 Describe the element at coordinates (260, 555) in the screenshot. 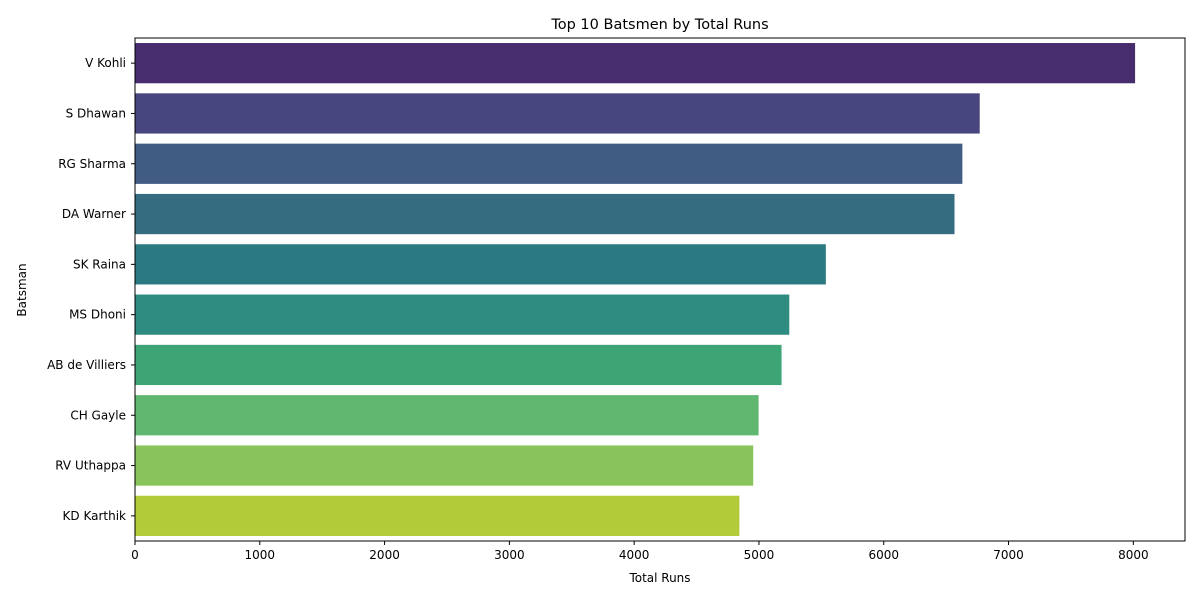

I see `x-tick-label: 1000` at that location.